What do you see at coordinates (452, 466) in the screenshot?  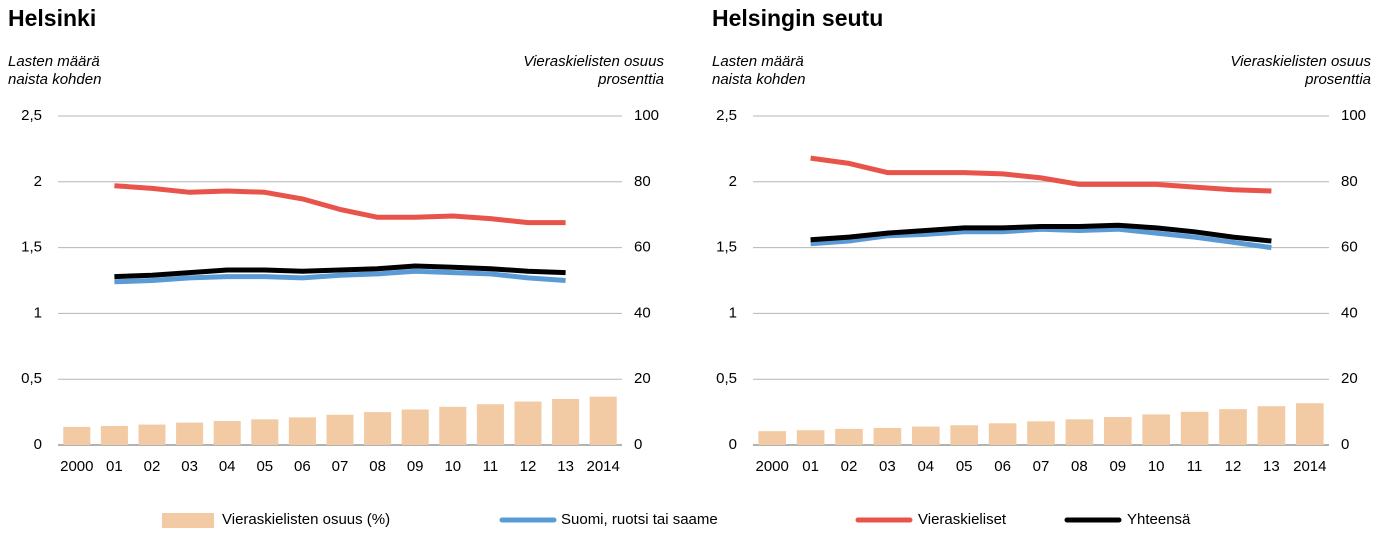 I see `x-tick-label: 10` at bounding box center [452, 466].